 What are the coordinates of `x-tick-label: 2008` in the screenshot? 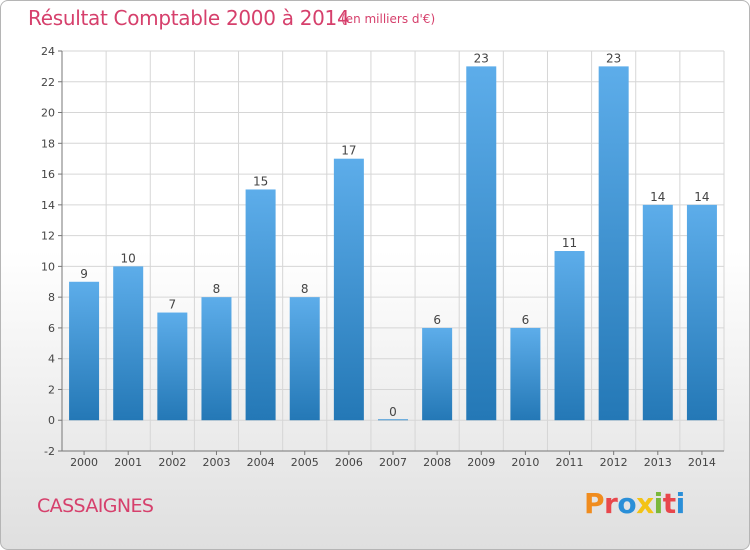 It's located at (437, 462).